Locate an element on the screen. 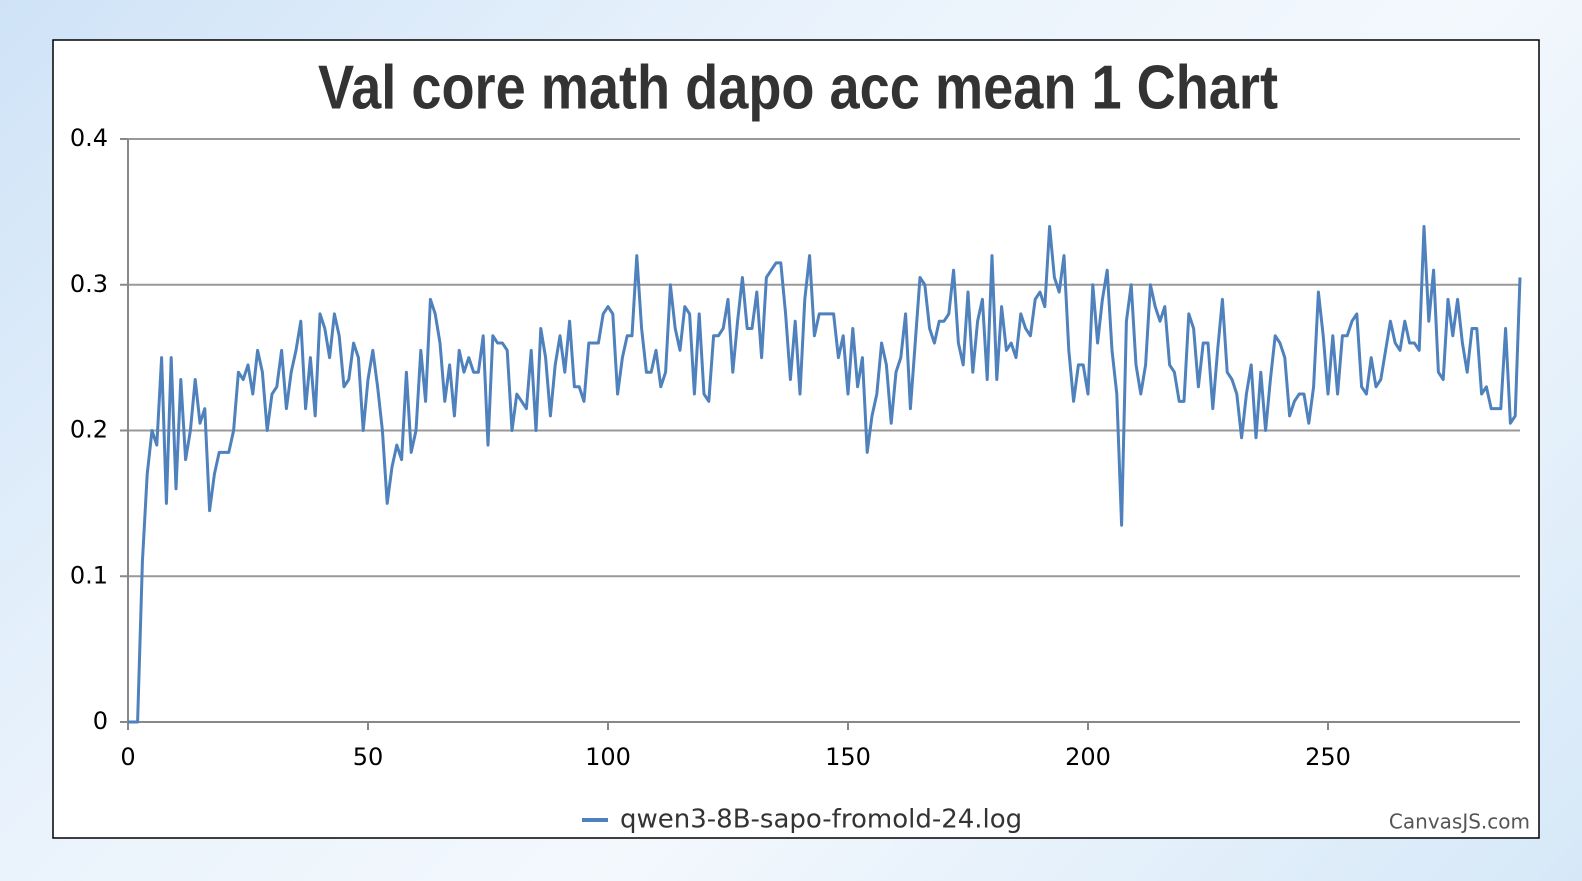 This screenshot has height=881, width=1582. x-tick-label: 100 is located at coordinates (608, 757).